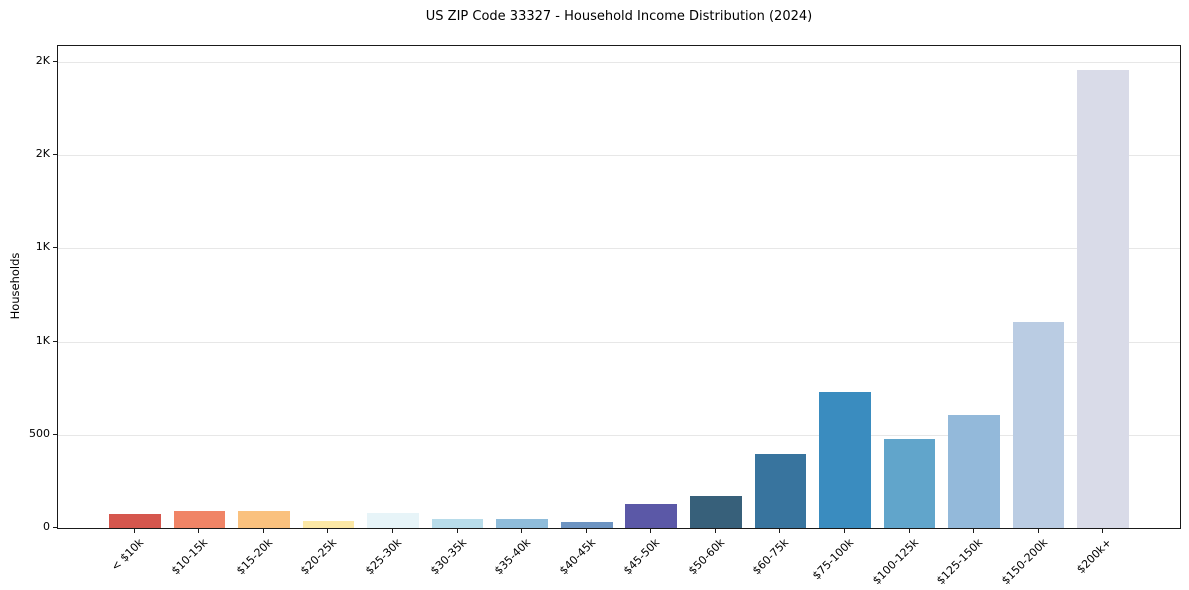 Image resolution: width=1189 pixels, height=590 pixels. What do you see at coordinates (780, 491) in the screenshot?
I see `bar-$60-75k` at bounding box center [780, 491].